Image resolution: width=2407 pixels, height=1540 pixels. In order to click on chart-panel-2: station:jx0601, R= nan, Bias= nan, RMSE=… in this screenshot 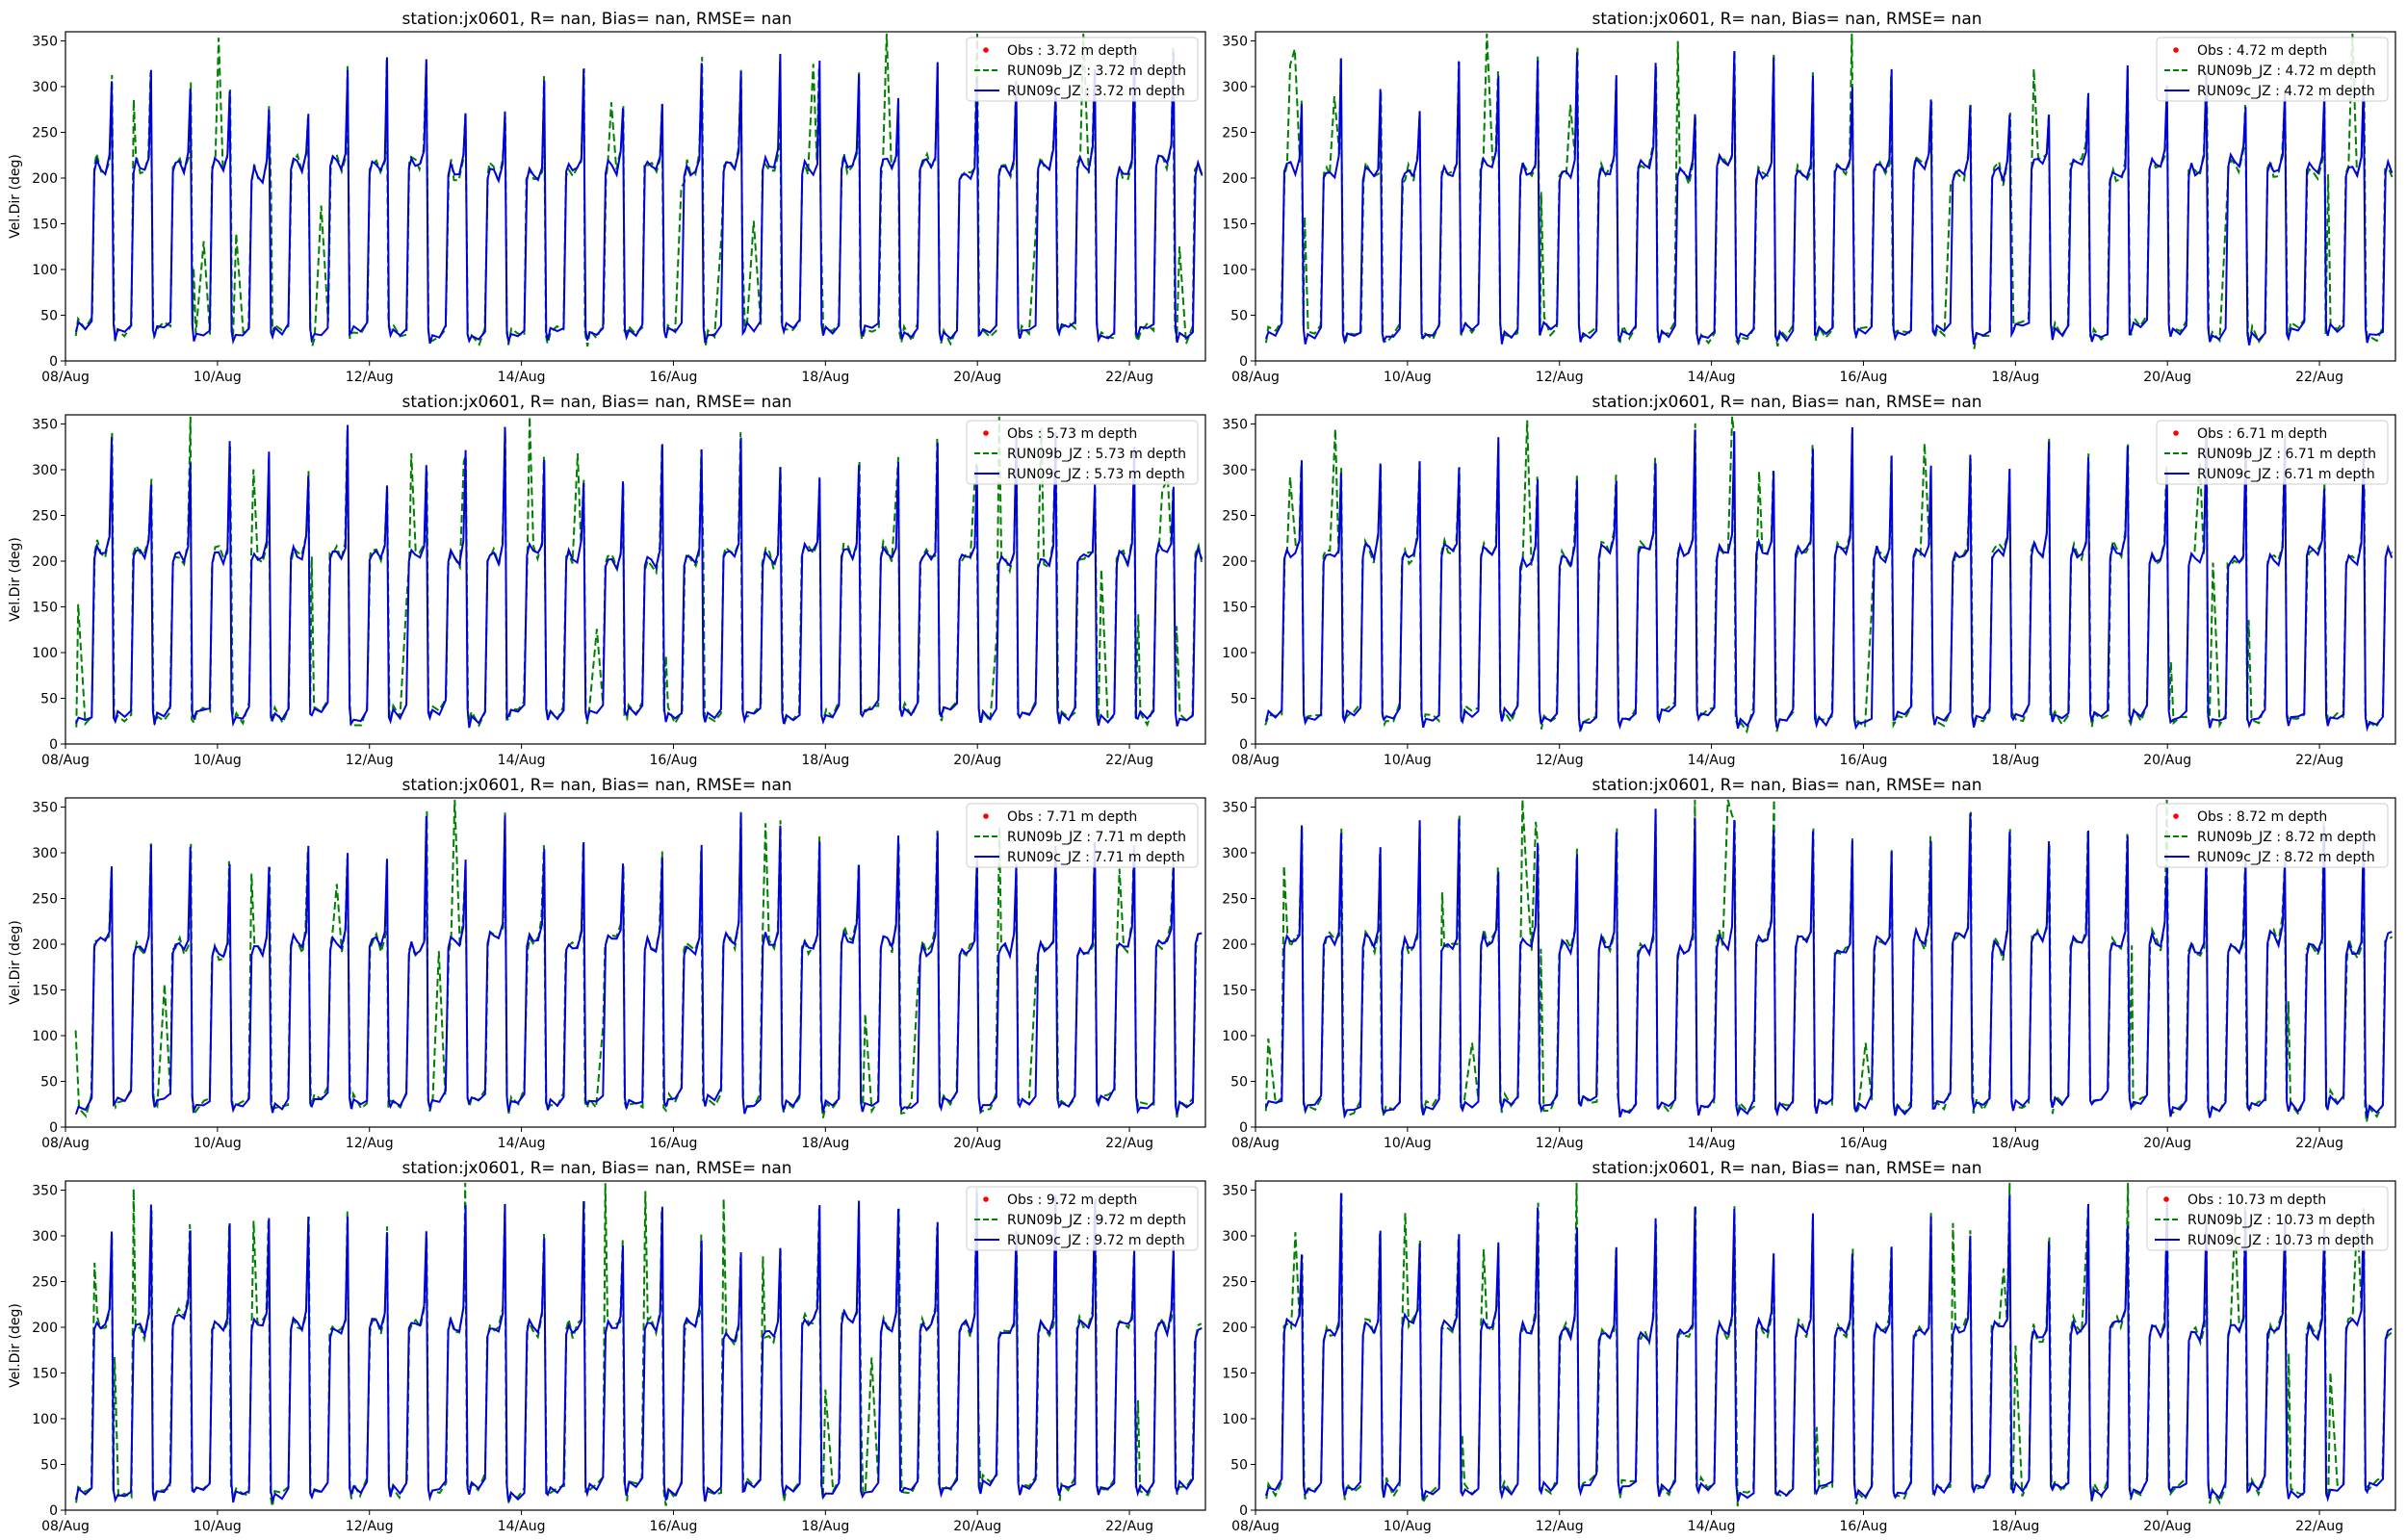, I will do `click(1809, 197)`.